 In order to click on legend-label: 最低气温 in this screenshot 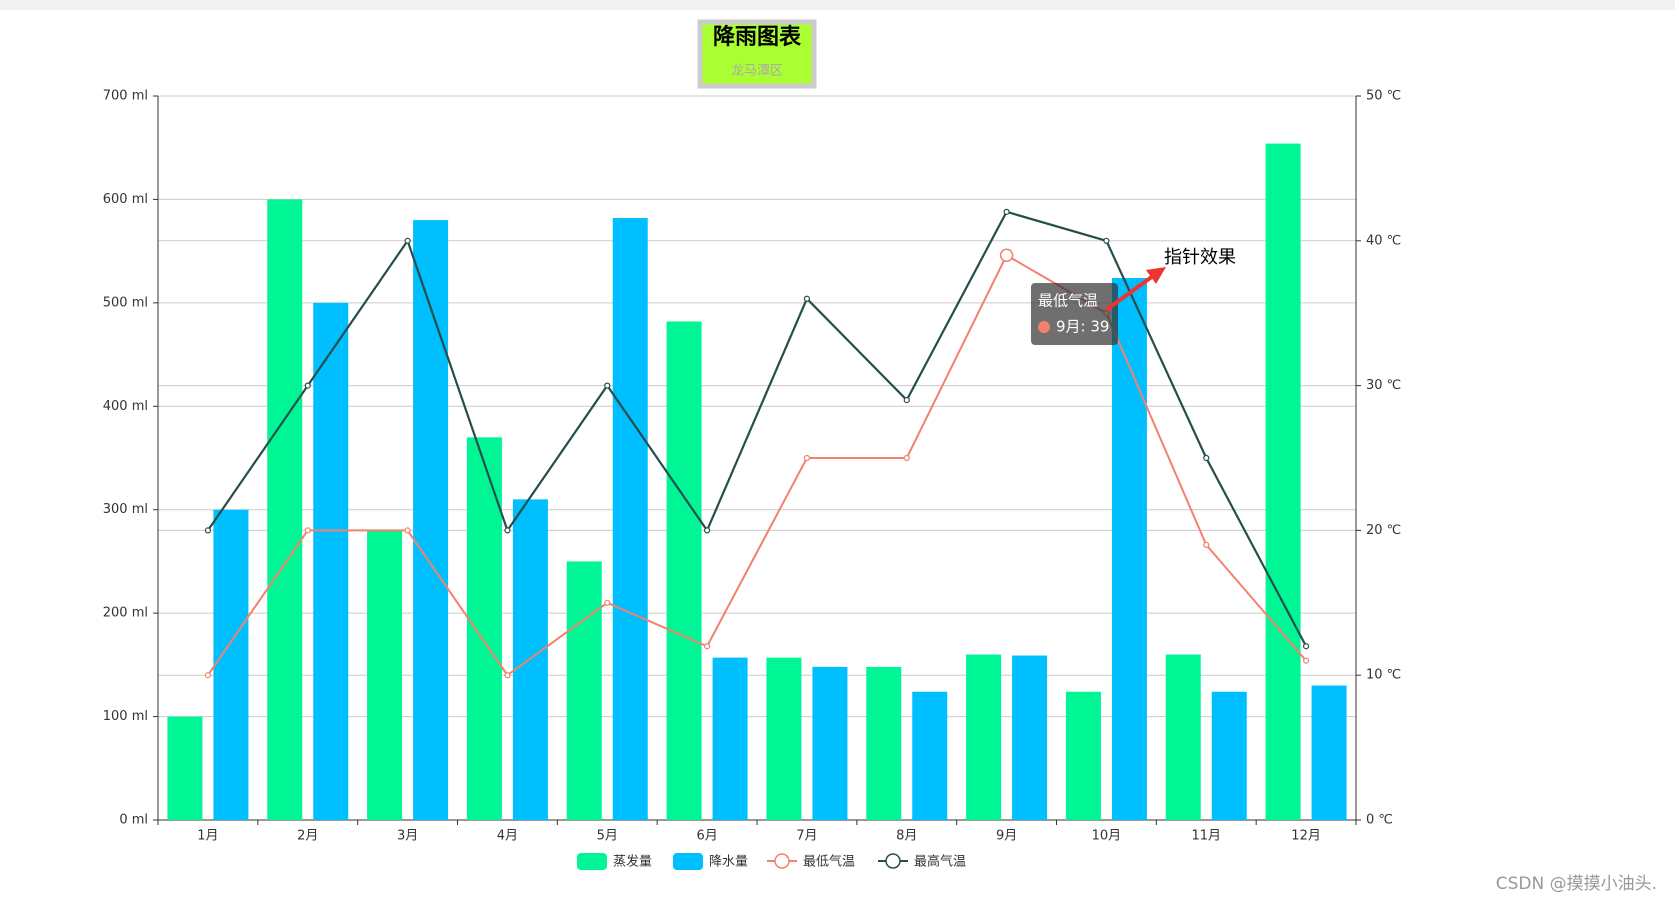, I will do `click(829, 862)`.